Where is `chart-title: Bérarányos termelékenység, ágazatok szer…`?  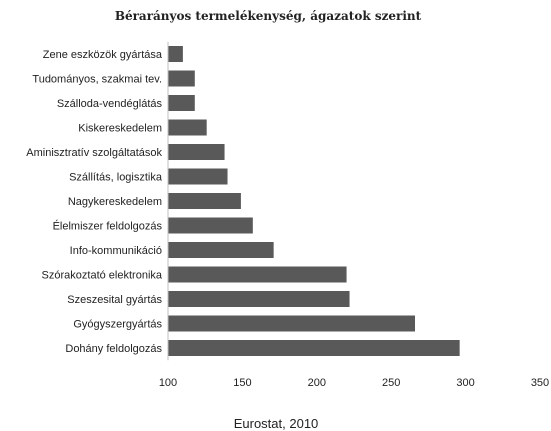
chart-title: Bérarányos termelékenység, ágazatok szer… is located at coordinates (268, 16).